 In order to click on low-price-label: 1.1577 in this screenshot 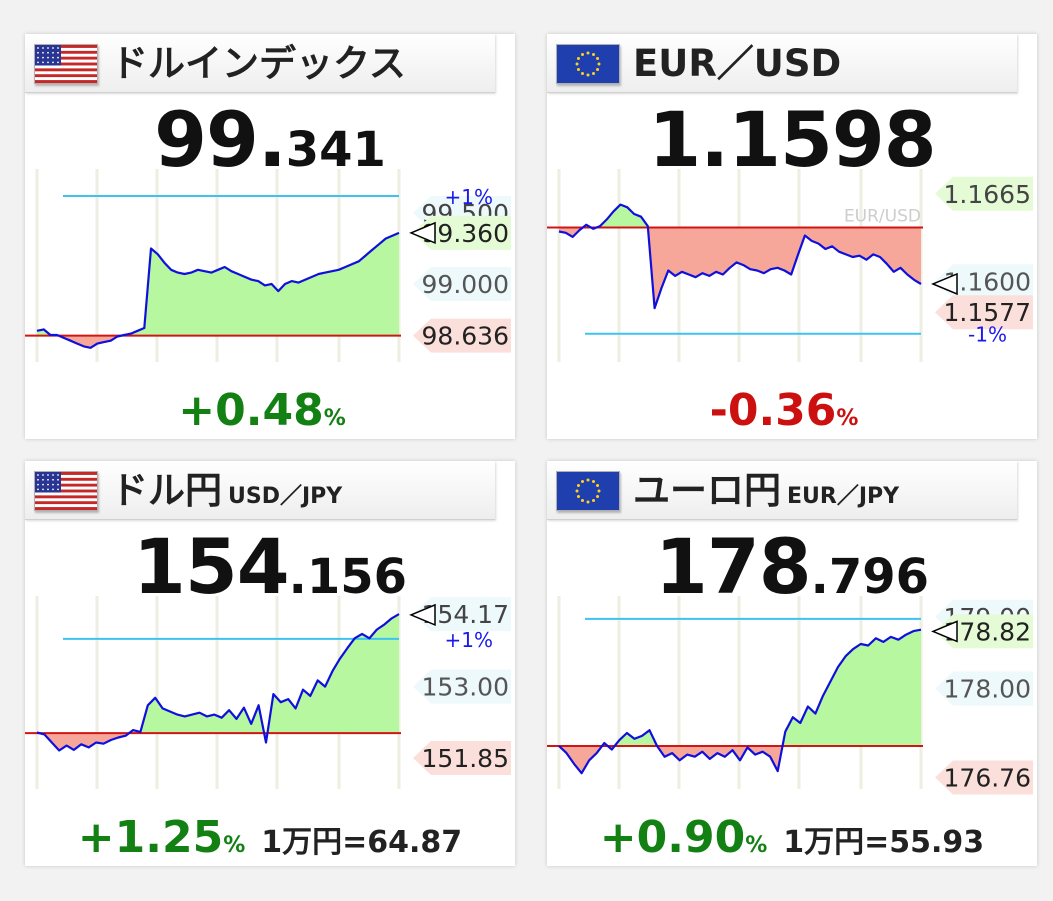, I will do `click(984, 312)`.